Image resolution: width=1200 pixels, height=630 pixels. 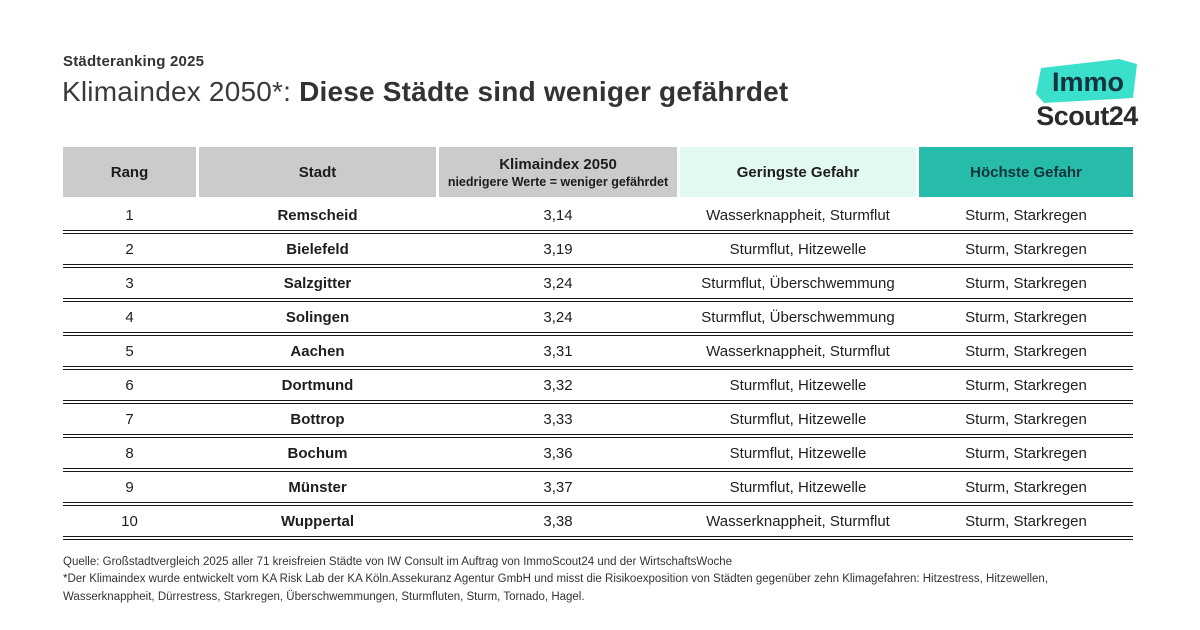 What do you see at coordinates (558, 385) in the screenshot?
I see `cell-index: 3,32` at bounding box center [558, 385].